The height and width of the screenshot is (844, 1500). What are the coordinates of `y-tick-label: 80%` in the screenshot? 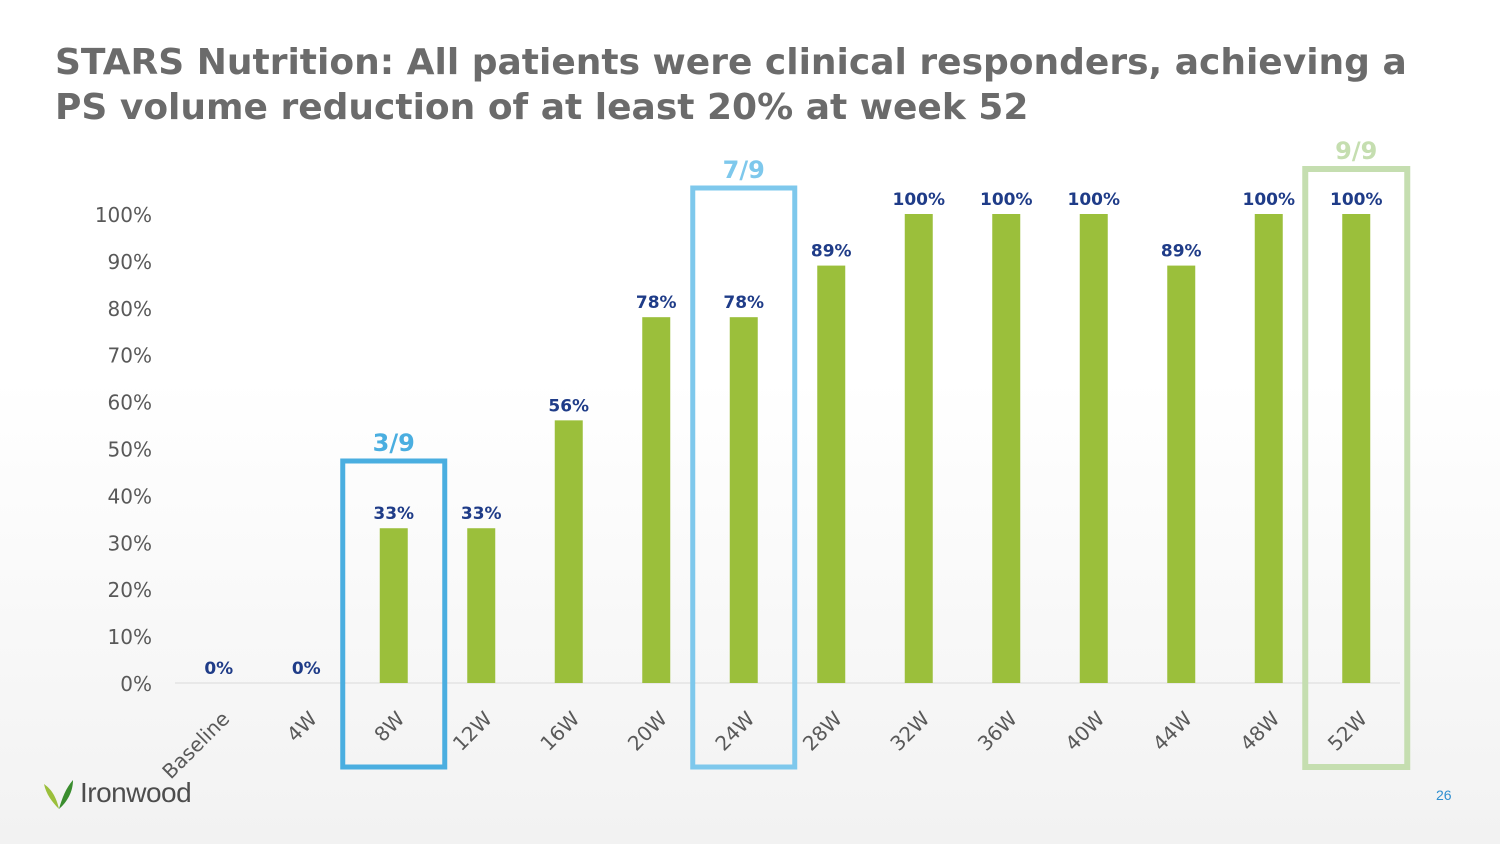 It's located at (130, 309).